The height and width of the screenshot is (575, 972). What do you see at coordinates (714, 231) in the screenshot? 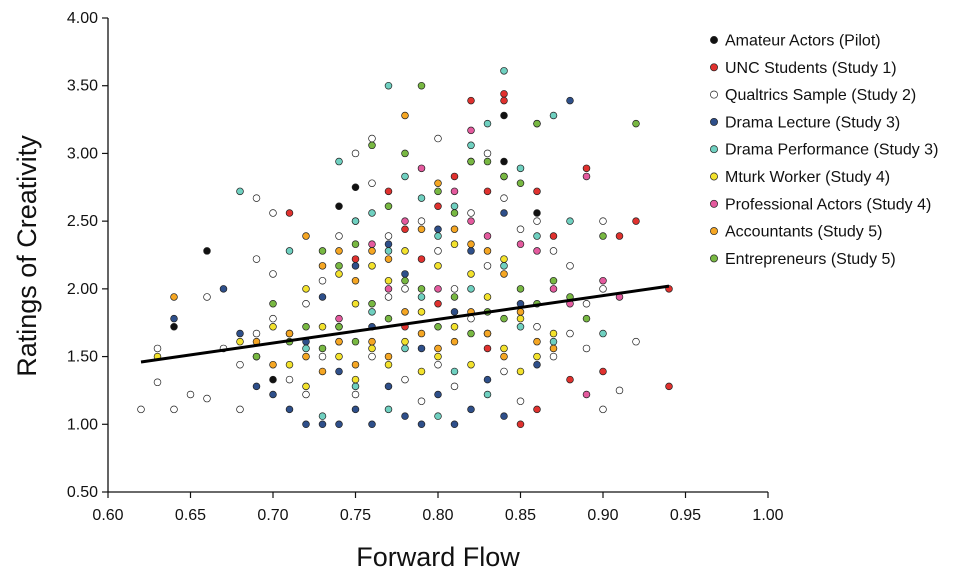
I see `legend-marker` at bounding box center [714, 231].